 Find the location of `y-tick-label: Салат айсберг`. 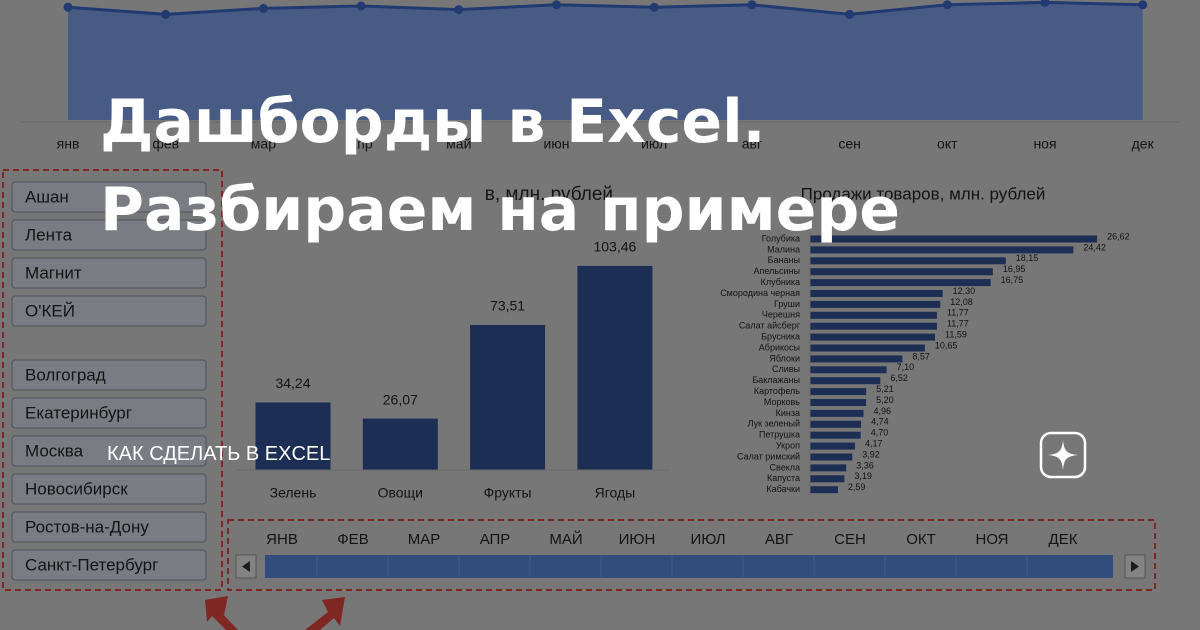

y-tick-label: Салат айсберг is located at coordinates (770, 326).